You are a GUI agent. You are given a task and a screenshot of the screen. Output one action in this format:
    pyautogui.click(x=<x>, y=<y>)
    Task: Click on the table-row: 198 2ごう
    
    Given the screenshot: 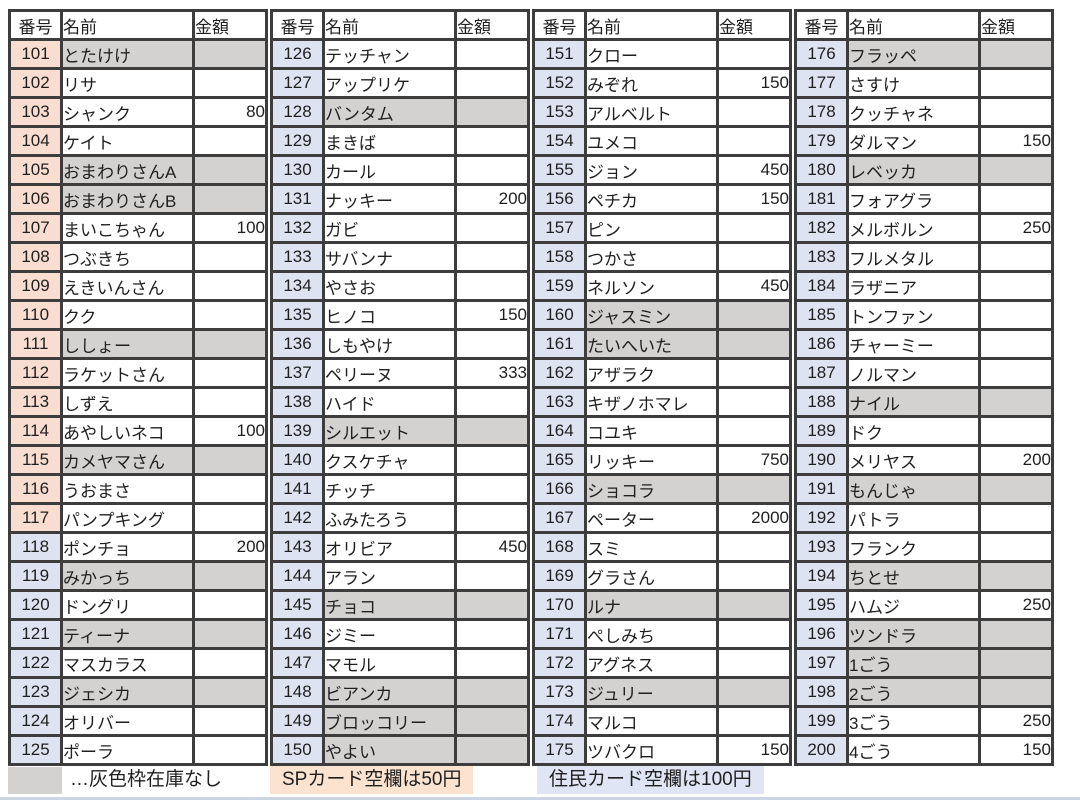 What is the action you would take?
    pyautogui.click(x=924, y=692)
    